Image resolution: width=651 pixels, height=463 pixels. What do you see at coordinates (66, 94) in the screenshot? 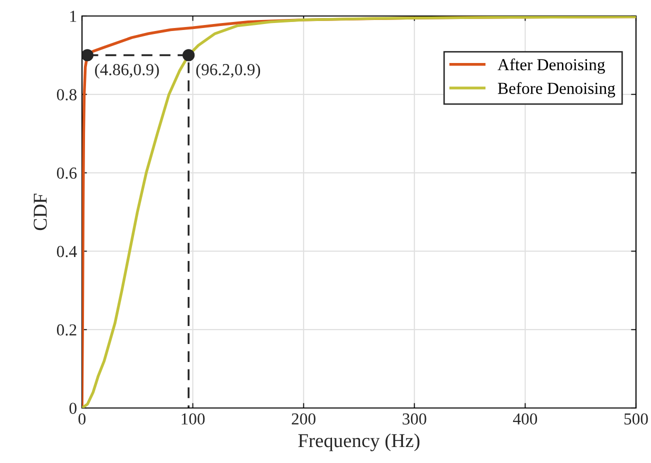
I see `y-tick-label: 0.8` at bounding box center [66, 94].